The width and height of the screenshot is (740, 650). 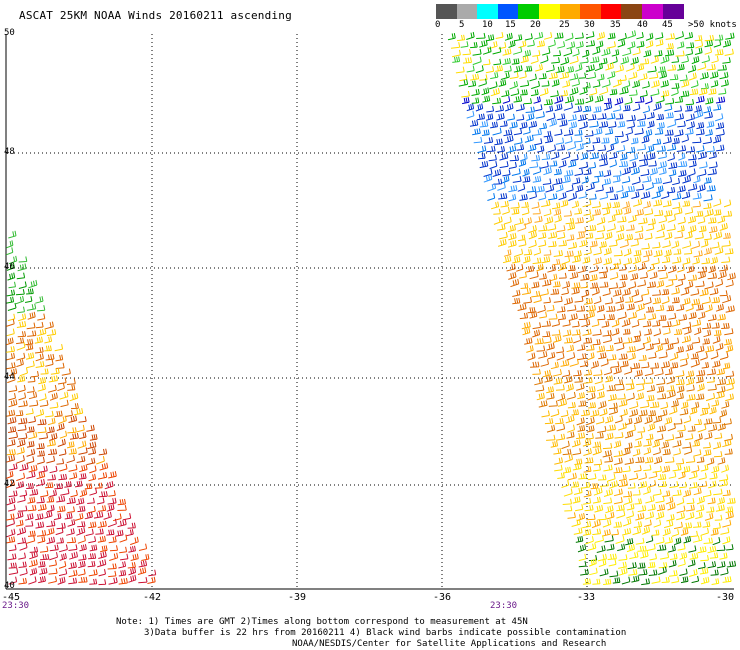 What do you see at coordinates (667, 25) in the screenshot?
I see `legend-label: 45` at bounding box center [667, 25].